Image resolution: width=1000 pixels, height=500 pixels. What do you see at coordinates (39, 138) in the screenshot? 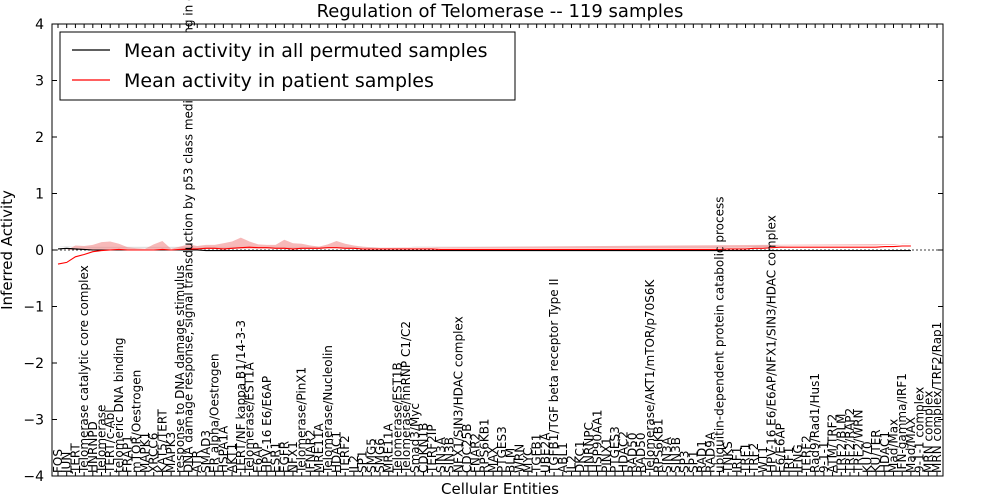
I see `y-tick-label: 2` at bounding box center [39, 138].